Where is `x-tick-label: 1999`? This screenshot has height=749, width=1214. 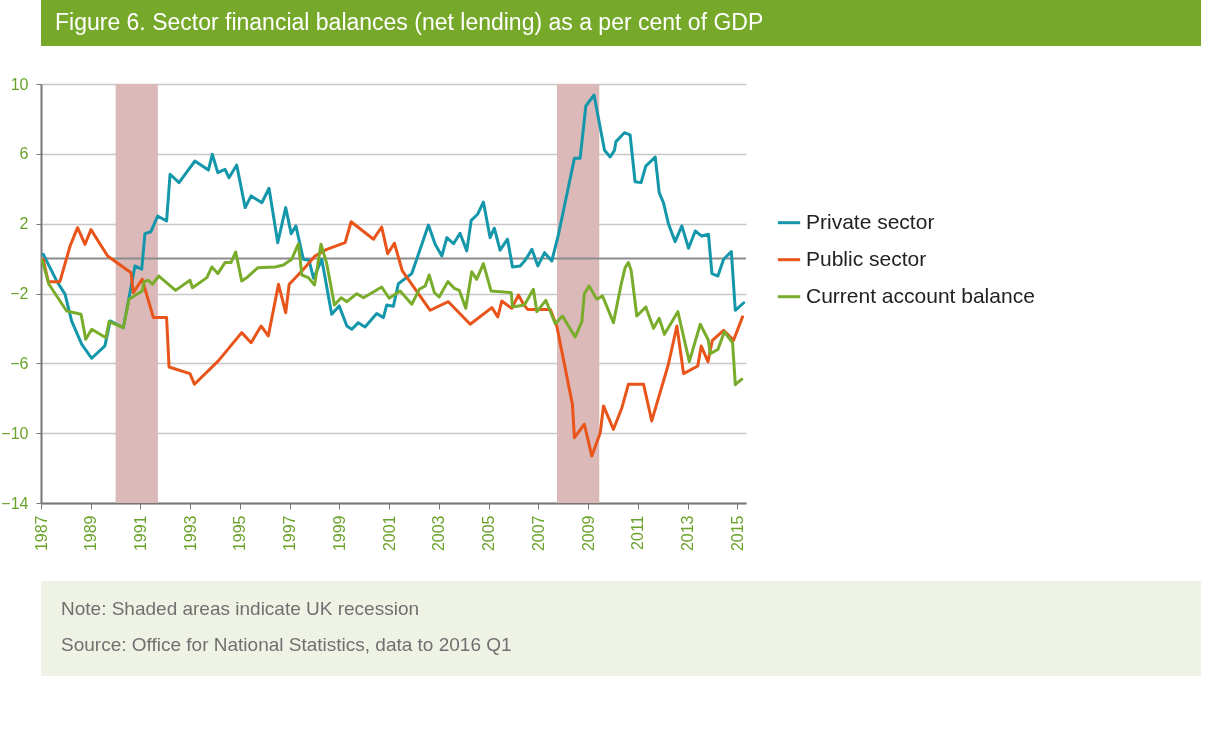
x-tick-label: 1999 is located at coordinates (339, 533).